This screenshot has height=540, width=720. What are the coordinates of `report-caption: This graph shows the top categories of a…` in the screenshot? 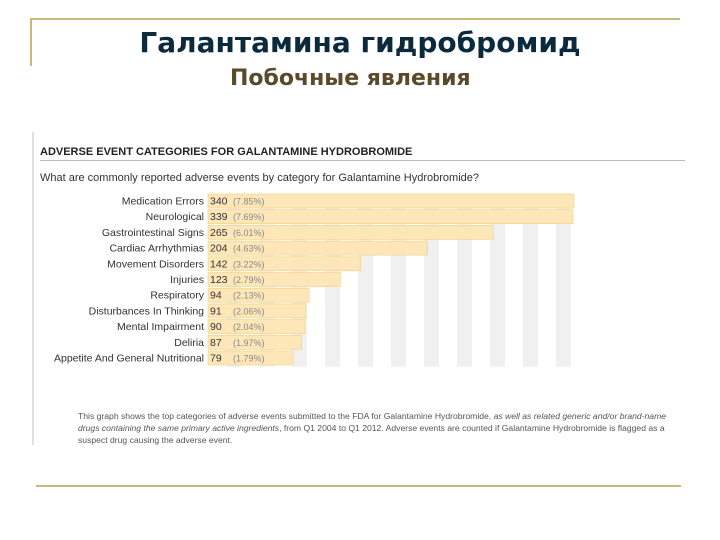 It's located at (378, 428).